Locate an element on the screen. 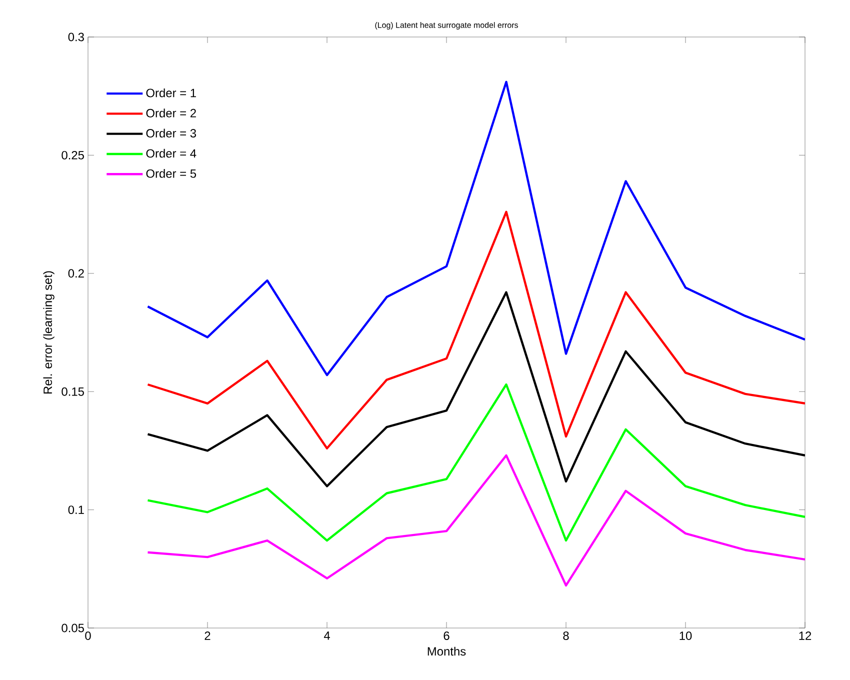 This screenshot has width=850, height=680. y-tick-label: 0.15 is located at coordinates (73, 391).